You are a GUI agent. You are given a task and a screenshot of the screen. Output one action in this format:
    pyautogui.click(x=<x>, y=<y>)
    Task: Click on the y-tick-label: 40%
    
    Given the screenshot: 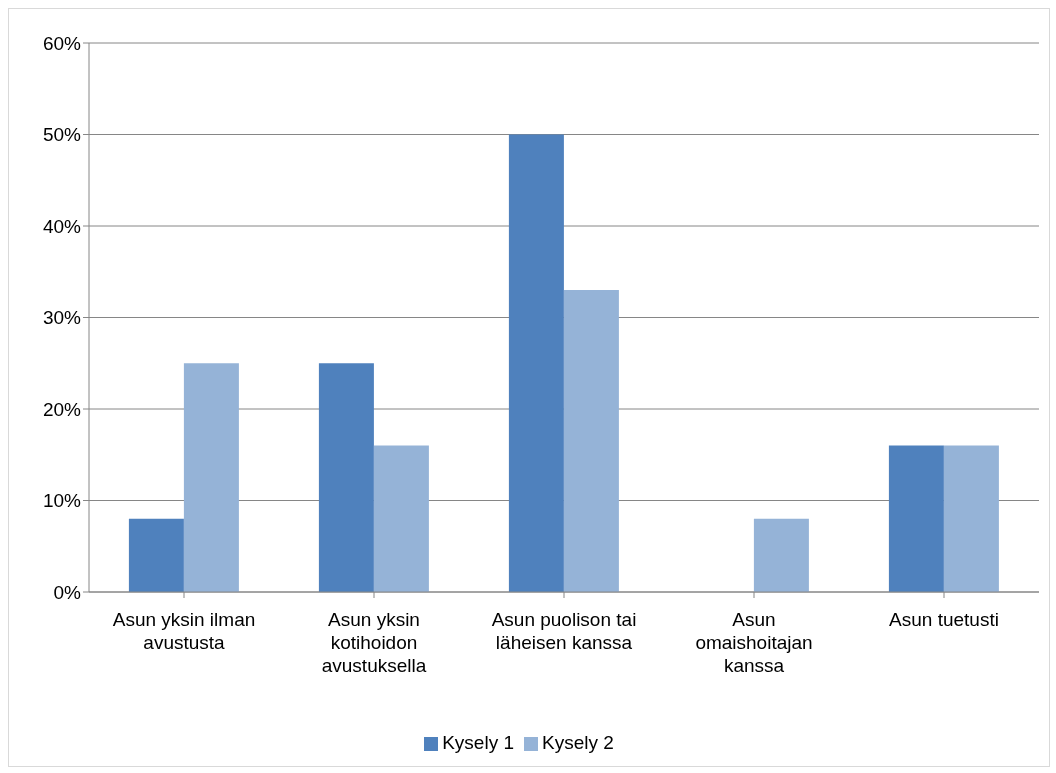 What is the action you would take?
    pyautogui.click(x=62, y=226)
    